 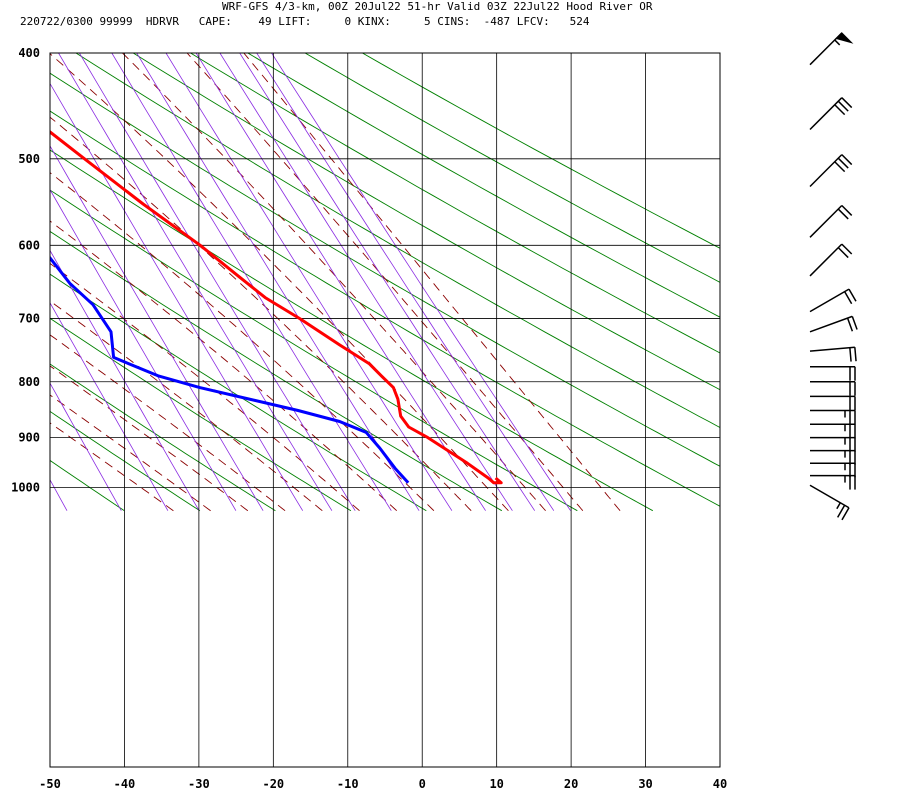 I want to click on x-tick-label: -10, so click(x=348, y=784).